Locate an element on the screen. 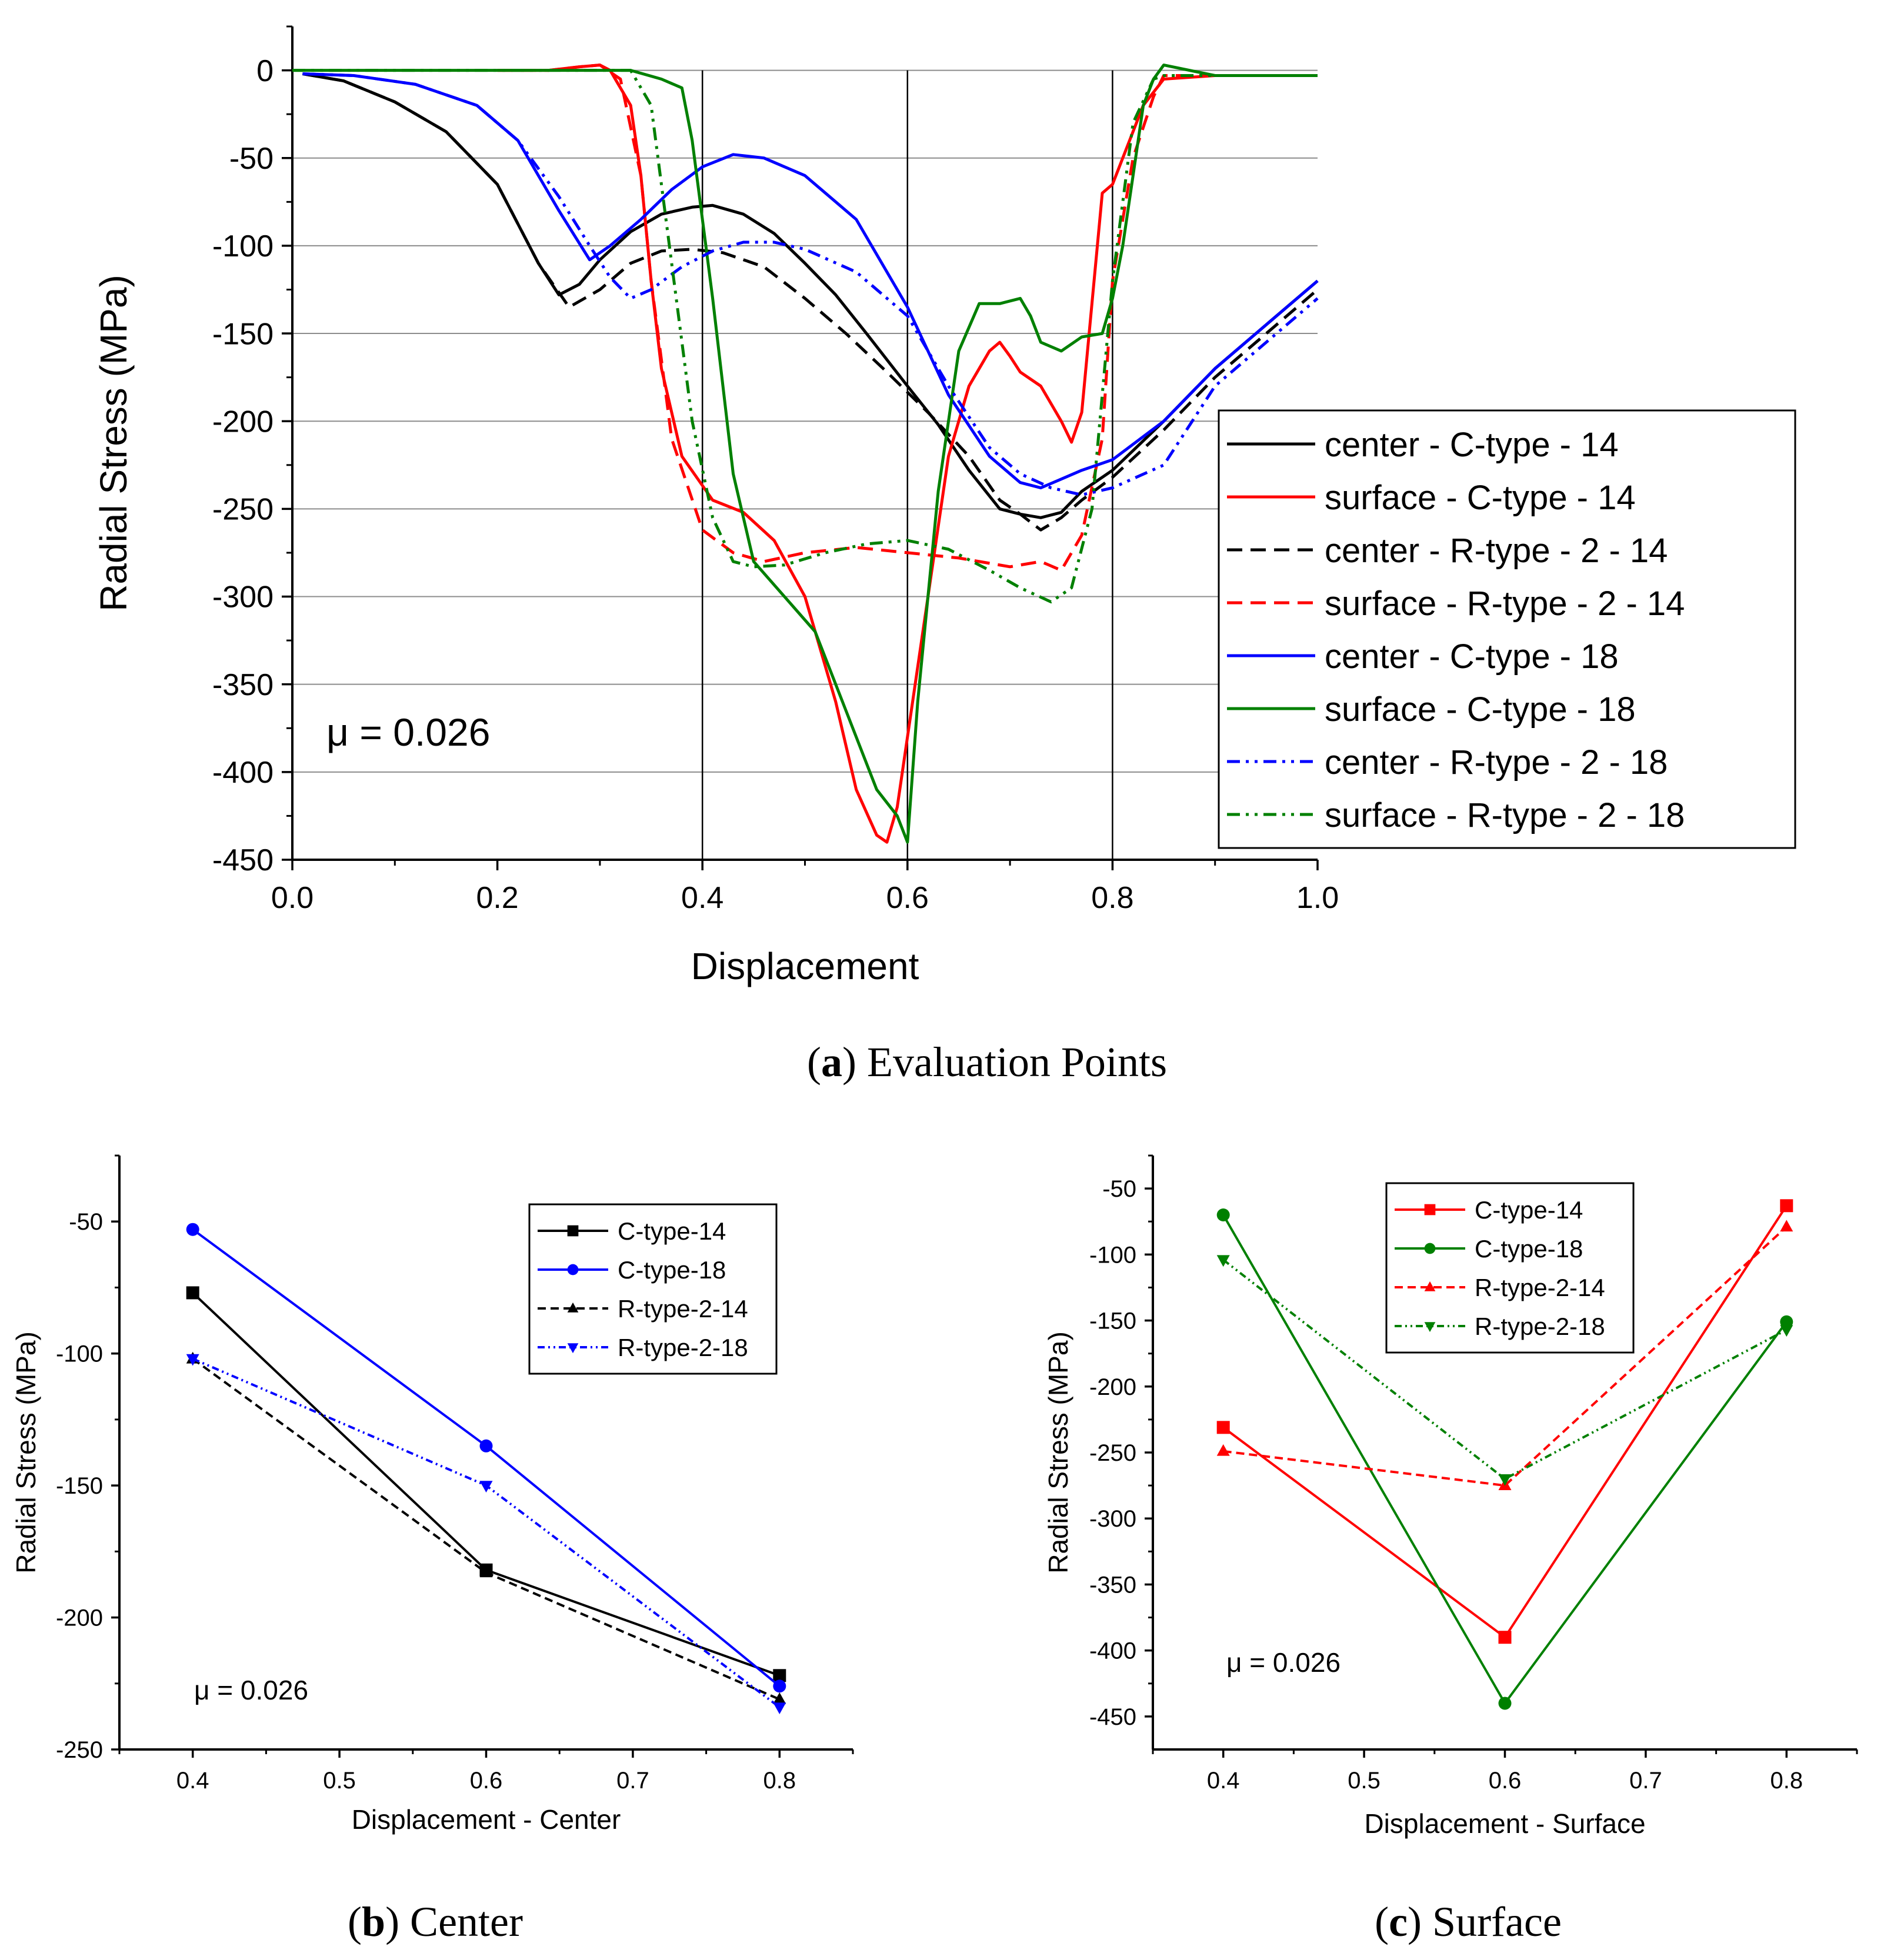  x-tick-label: 0.5 is located at coordinates (1364, 1781).